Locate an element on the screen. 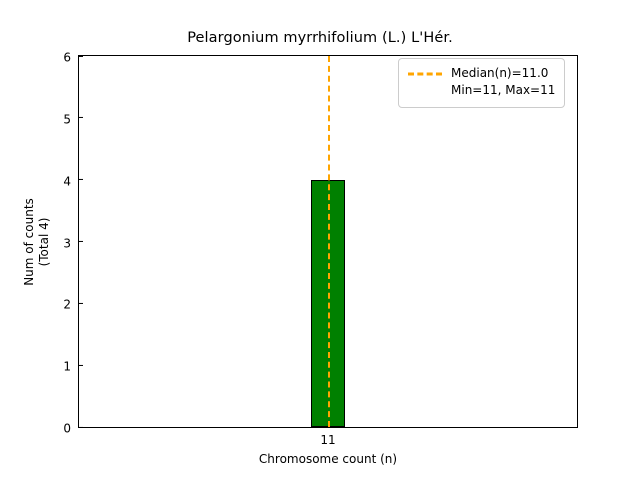 This screenshot has width=640, height=480. y-tick-6: 6 is located at coordinates (73, 56).